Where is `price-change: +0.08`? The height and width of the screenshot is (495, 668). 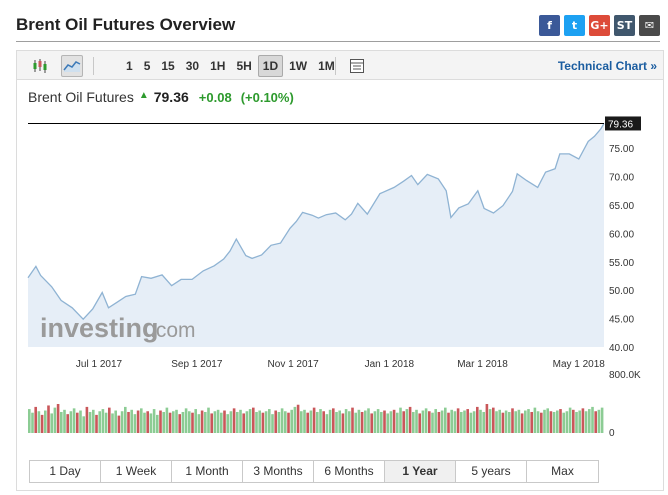 price-change: +0.08 is located at coordinates (215, 97).